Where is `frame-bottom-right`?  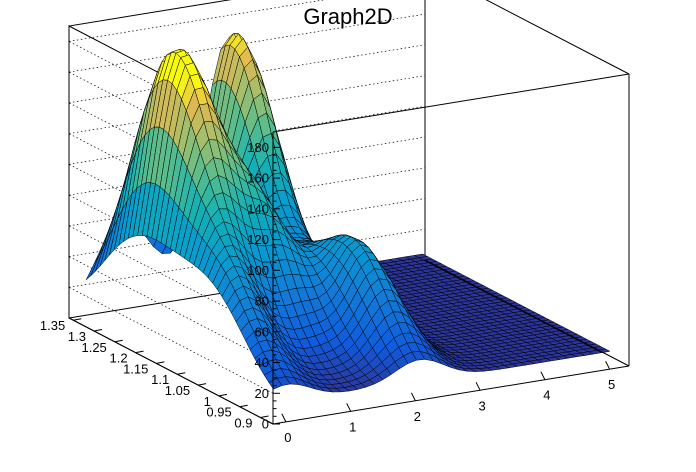 frame-bottom-right is located at coordinates (527, 313).